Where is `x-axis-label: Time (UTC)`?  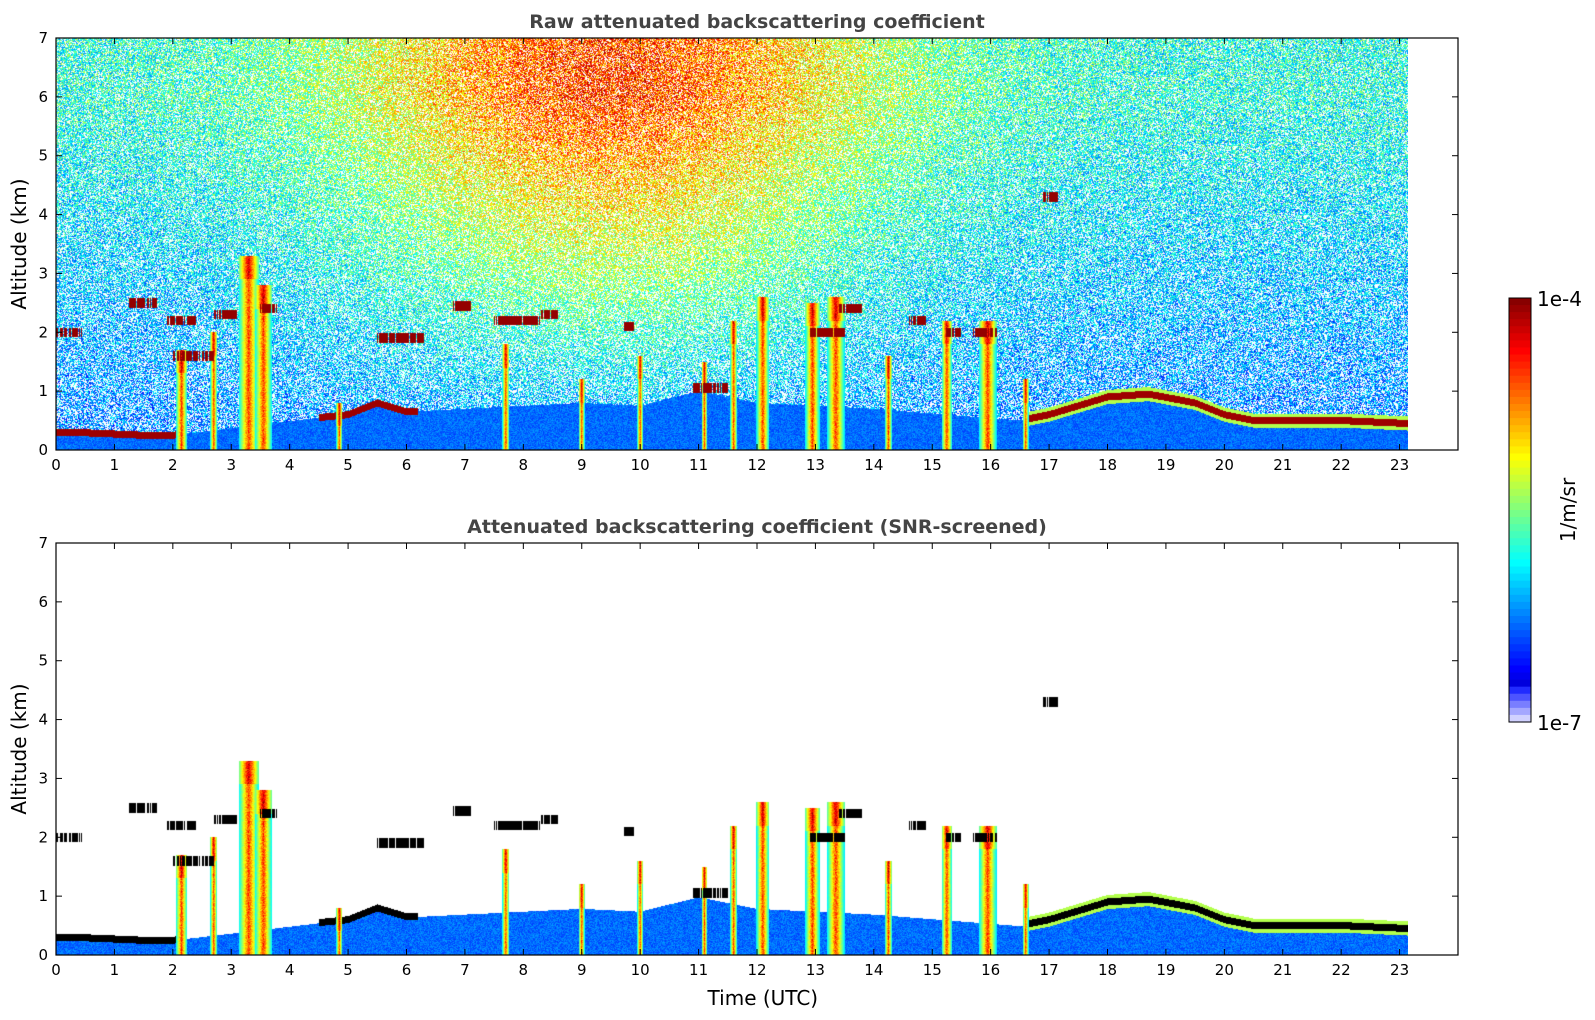 x-axis-label: Time (UTC) is located at coordinates (763, 998).